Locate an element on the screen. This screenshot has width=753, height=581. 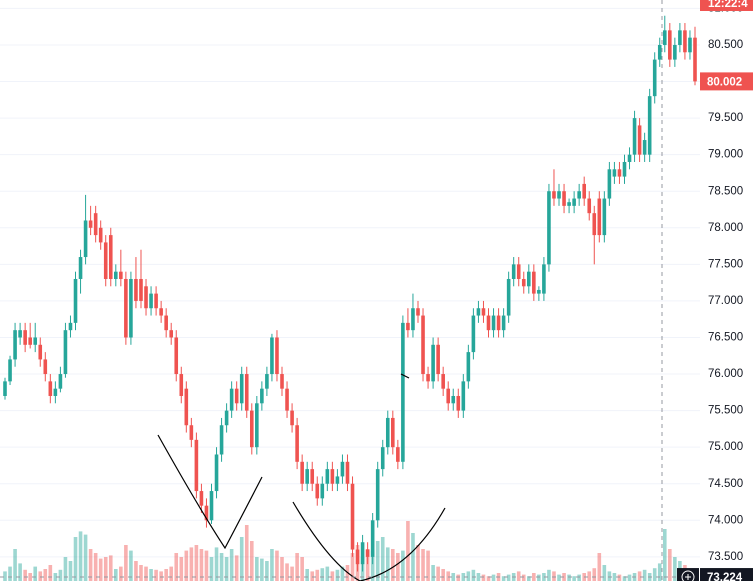
y-tick-label: 78.000 is located at coordinates (725, 228).